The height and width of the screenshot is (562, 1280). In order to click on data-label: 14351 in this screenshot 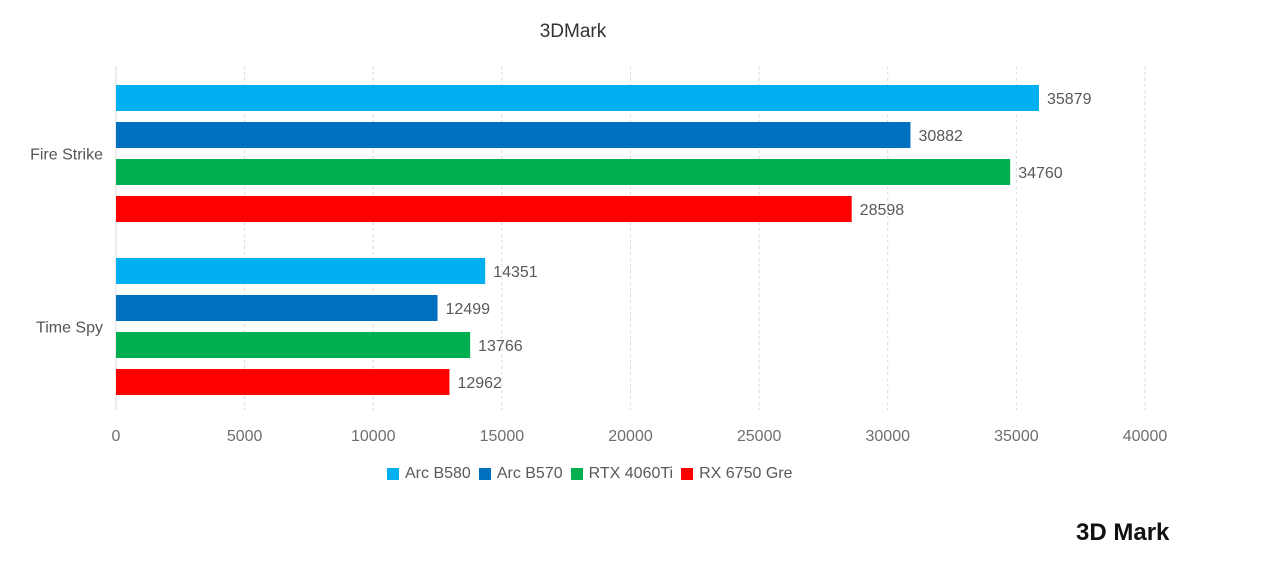, I will do `click(515, 272)`.